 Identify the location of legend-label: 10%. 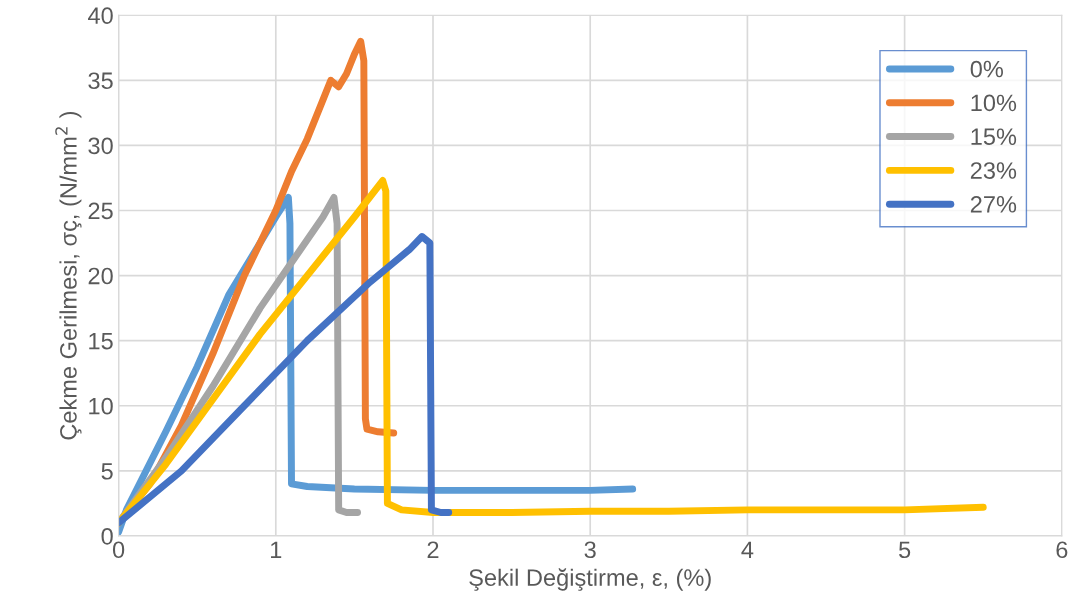
(994, 103).